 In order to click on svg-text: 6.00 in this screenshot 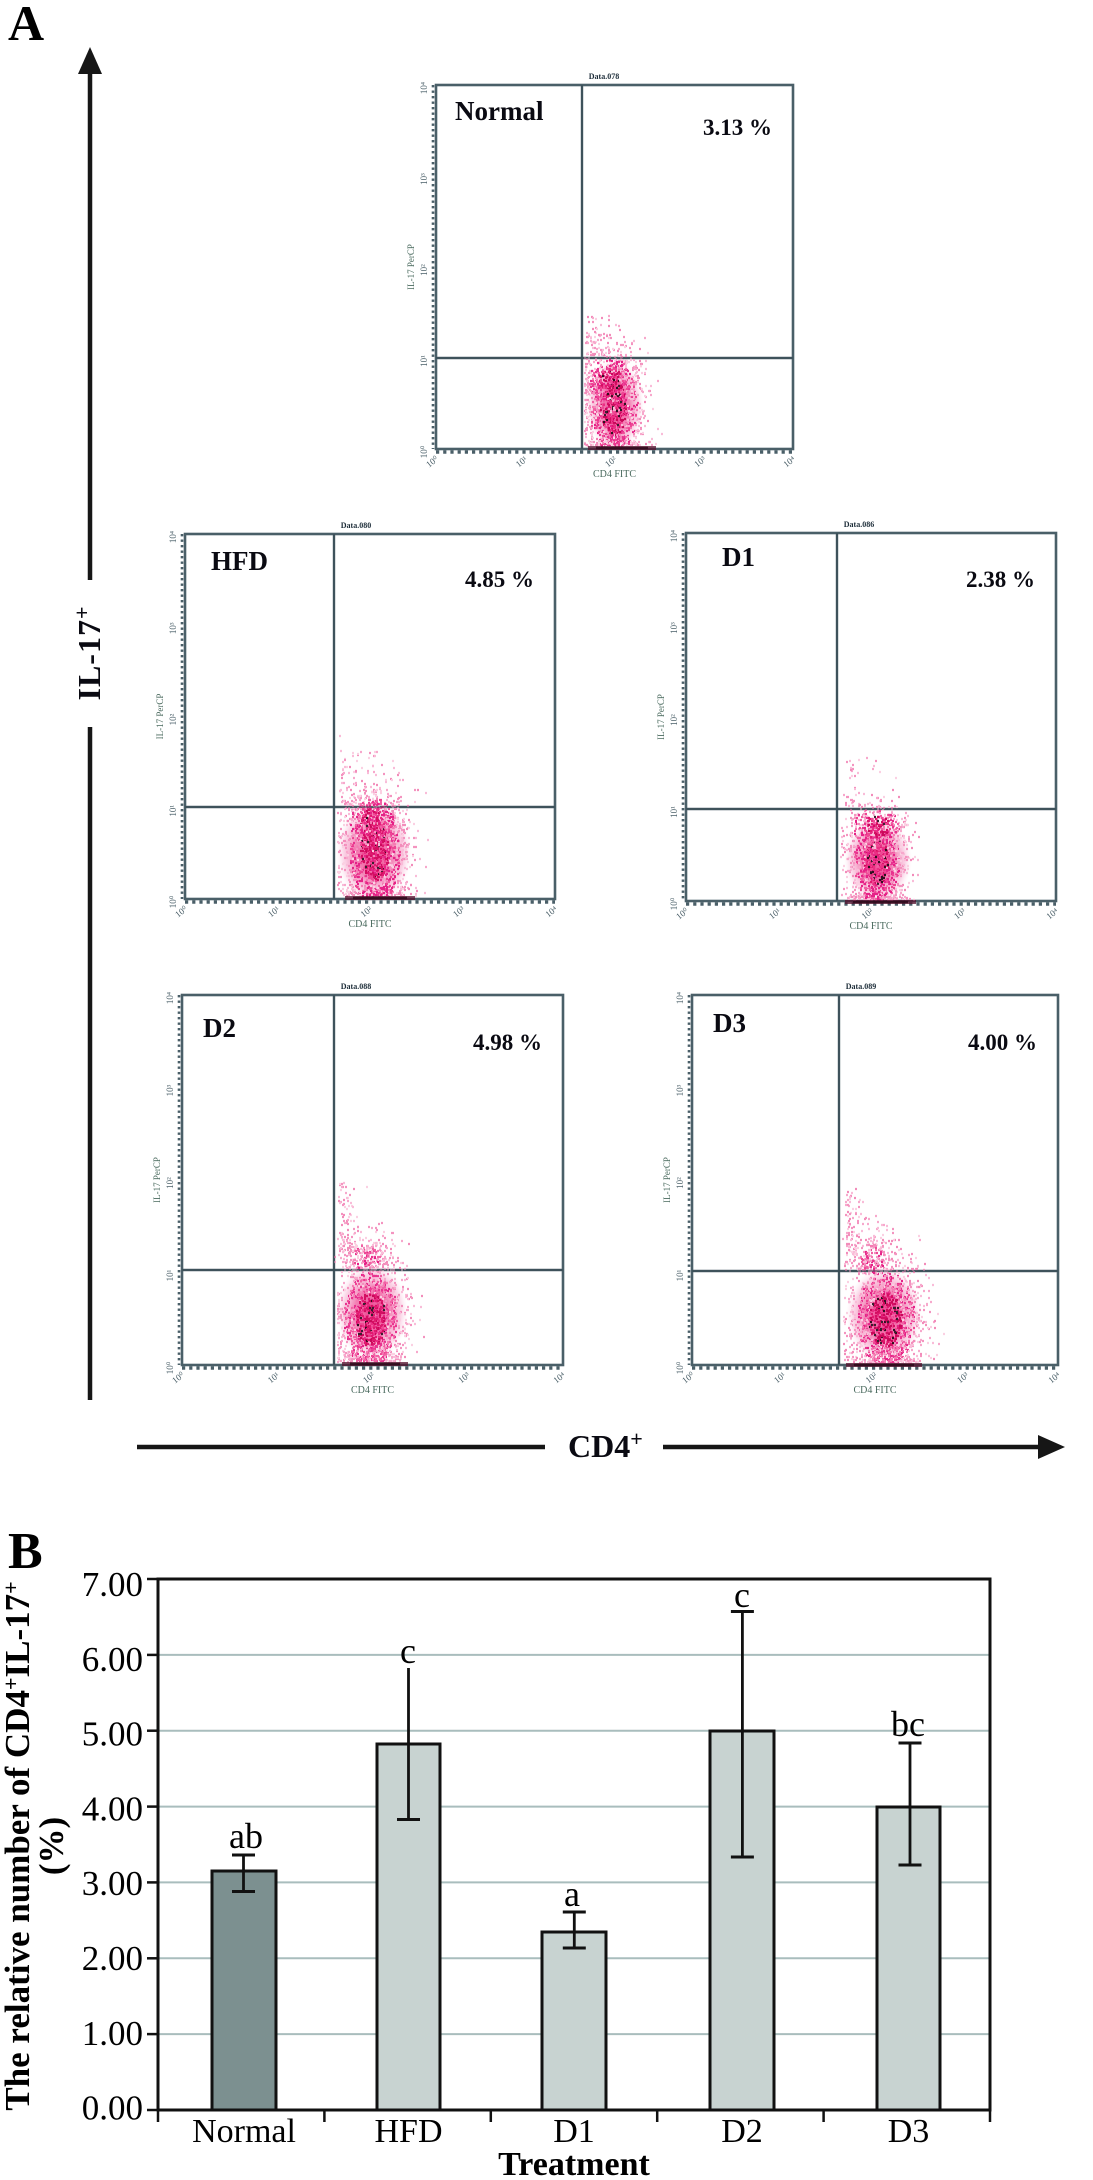, I will do `click(112, 1659)`.